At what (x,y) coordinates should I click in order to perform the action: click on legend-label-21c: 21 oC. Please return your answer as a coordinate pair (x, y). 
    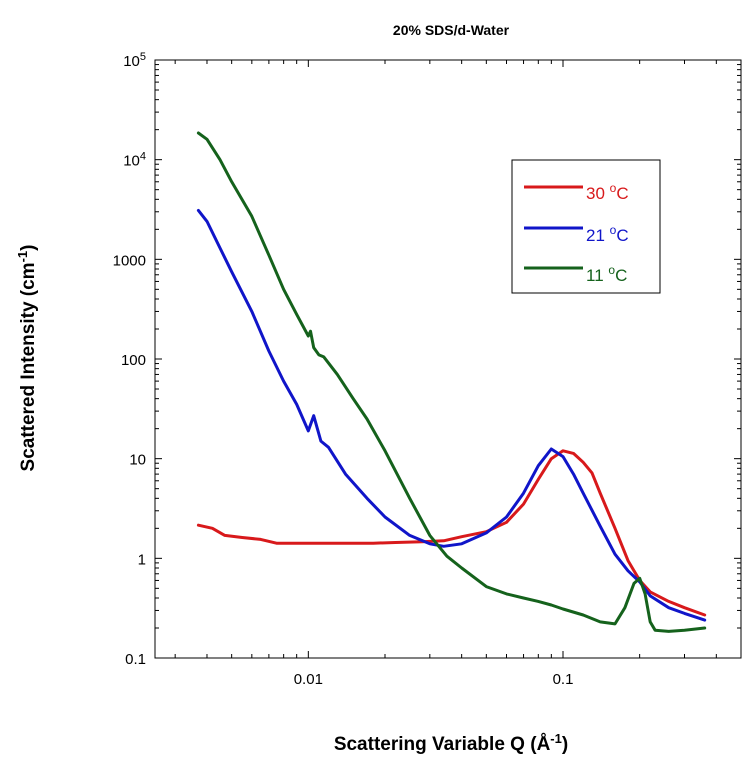
    Looking at the image, I should click on (607, 234).